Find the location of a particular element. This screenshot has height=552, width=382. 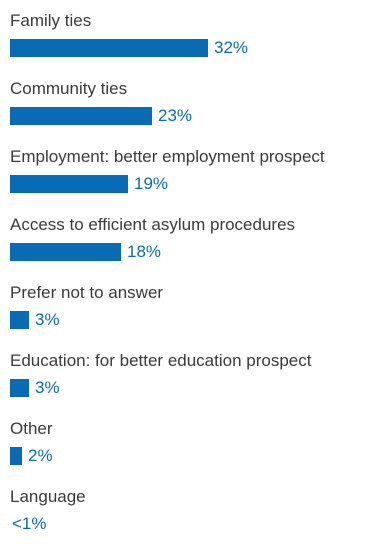

value-label: <1% is located at coordinates (29, 523).